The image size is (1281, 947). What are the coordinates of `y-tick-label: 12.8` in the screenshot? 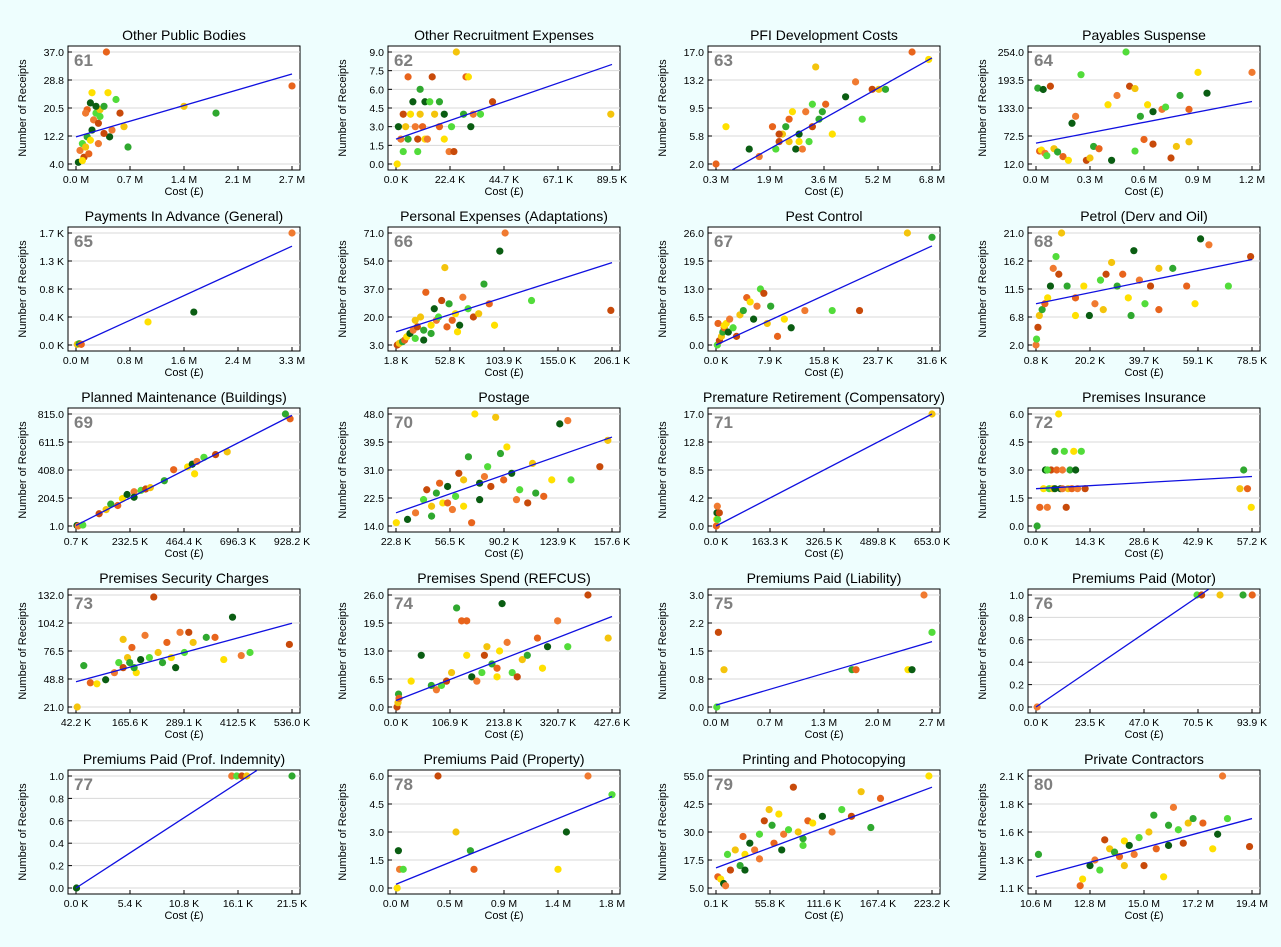 It's located at (694, 443).